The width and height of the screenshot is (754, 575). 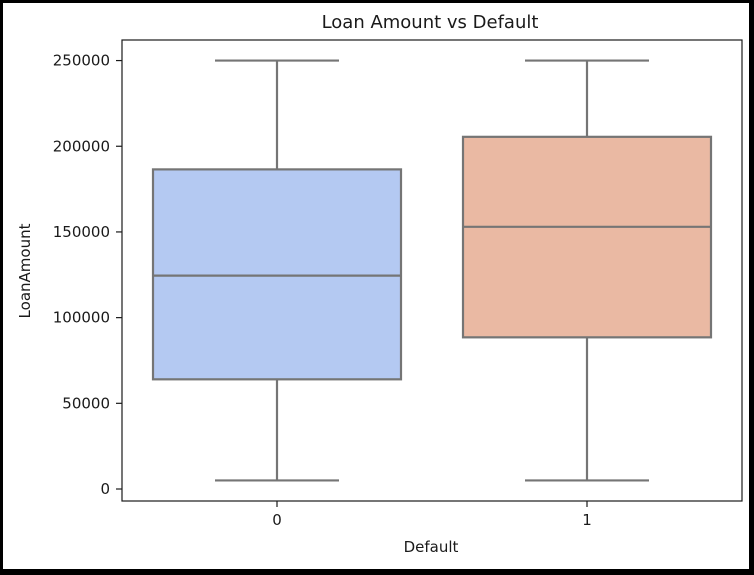 I want to click on y-tick-label: 100000, so click(x=81, y=318).